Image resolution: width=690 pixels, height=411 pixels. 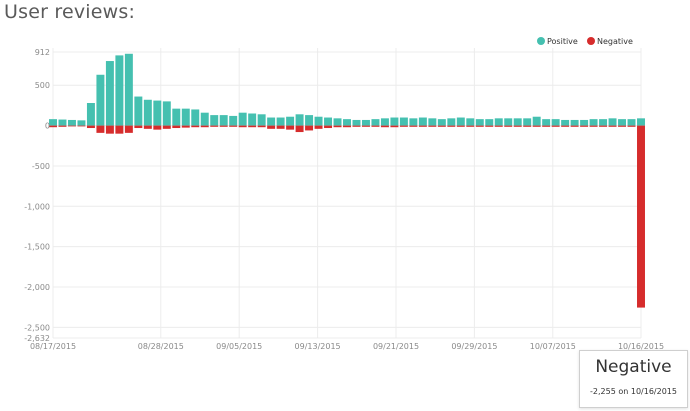 What do you see at coordinates (615, 41) in the screenshot?
I see `legend-label: Negative` at bounding box center [615, 41].